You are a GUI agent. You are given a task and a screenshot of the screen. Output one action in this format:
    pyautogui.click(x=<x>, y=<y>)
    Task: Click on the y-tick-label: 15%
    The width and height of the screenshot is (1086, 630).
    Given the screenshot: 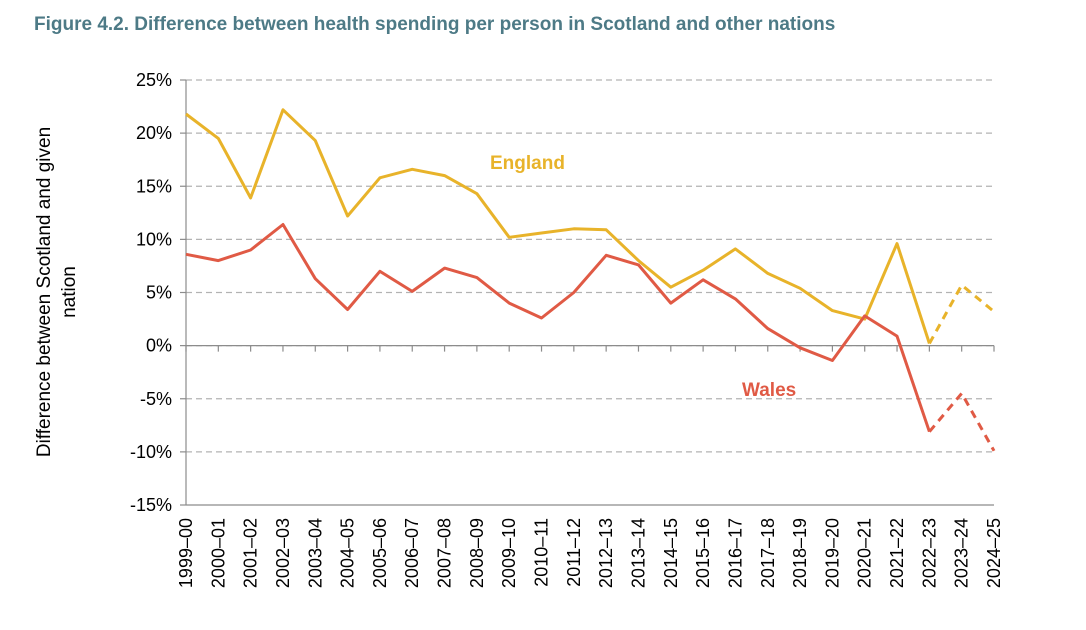 What is the action you would take?
    pyautogui.click(x=154, y=186)
    